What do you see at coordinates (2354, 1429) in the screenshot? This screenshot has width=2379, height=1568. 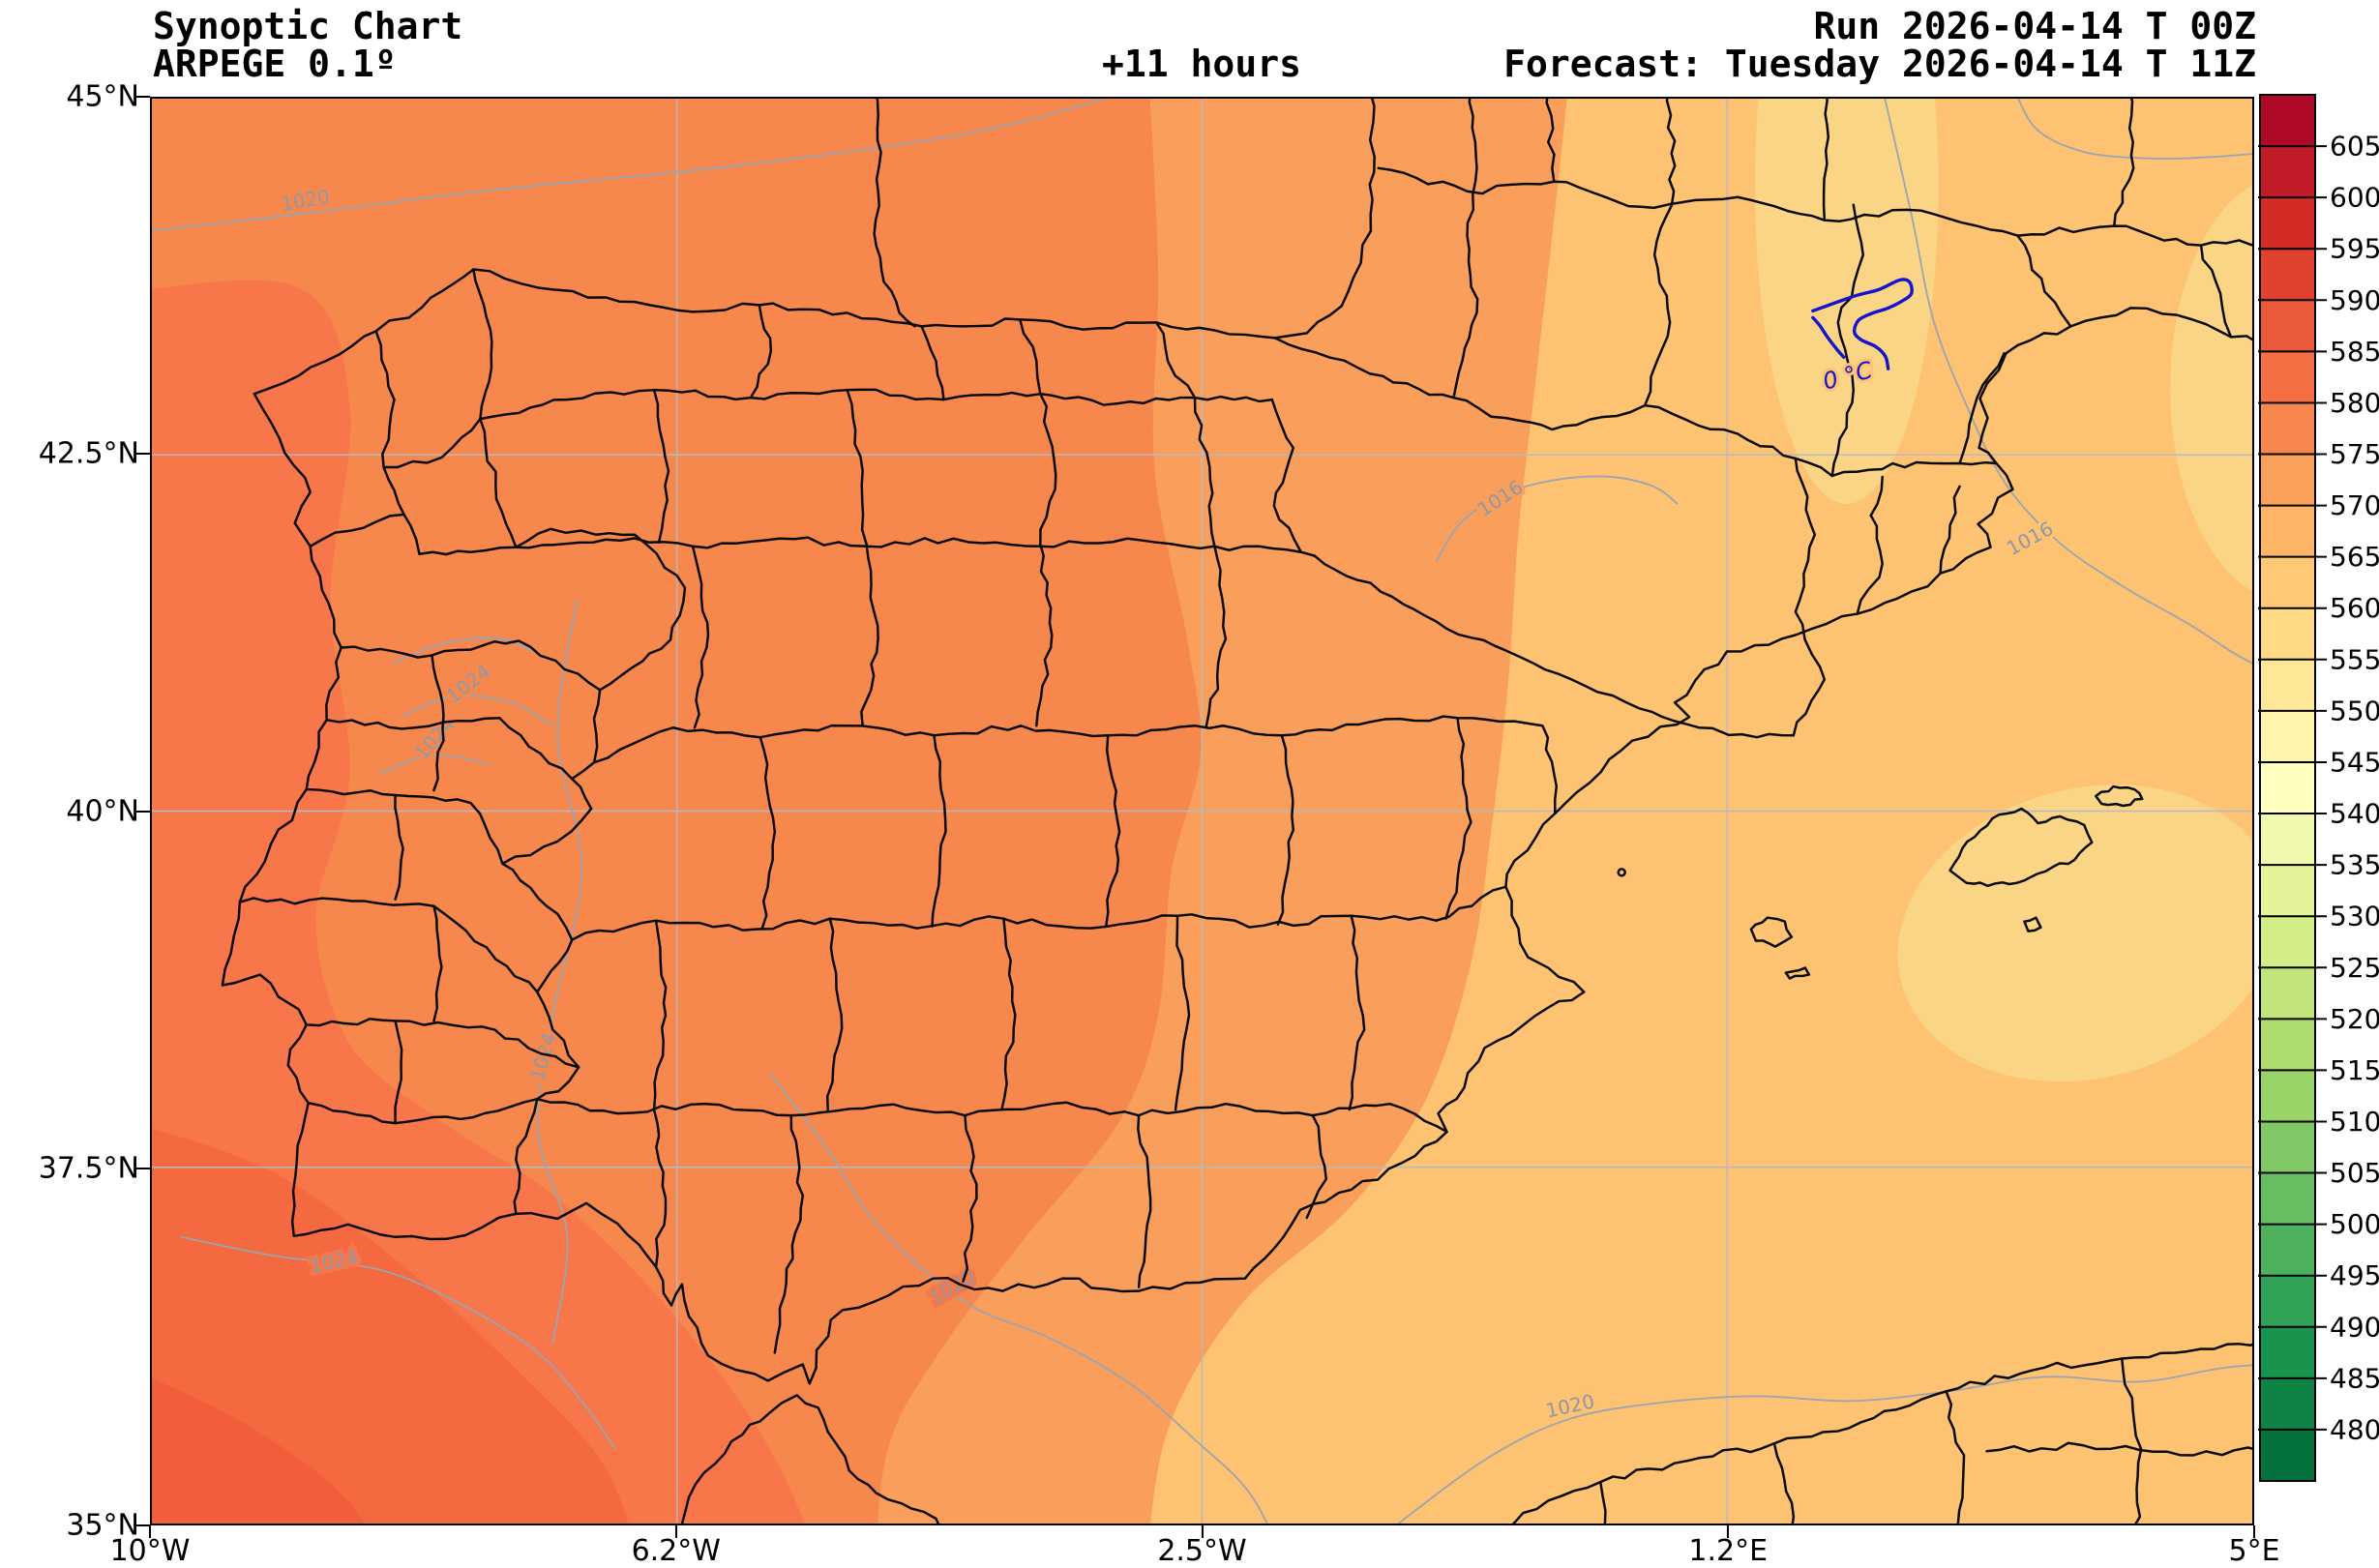 I see `colorbar-tick-label: 480` at bounding box center [2354, 1429].